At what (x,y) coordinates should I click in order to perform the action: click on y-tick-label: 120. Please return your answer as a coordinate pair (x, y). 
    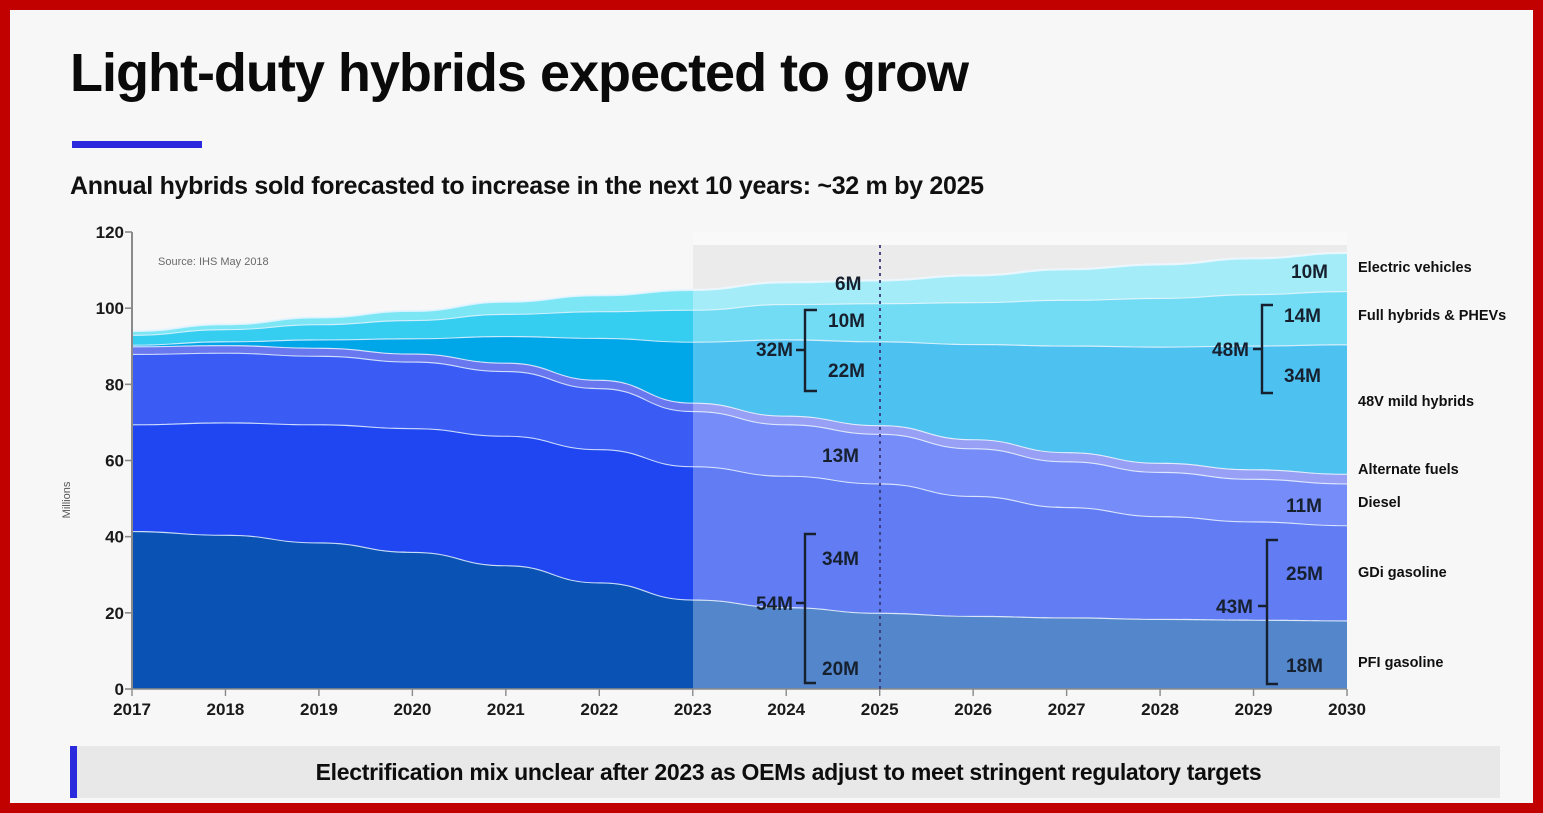
    Looking at the image, I should click on (110, 232).